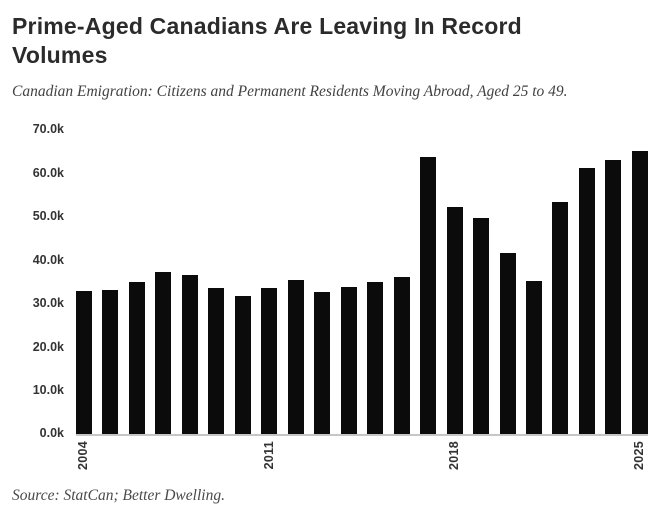 The width and height of the screenshot is (660, 516). Describe the element at coordinates (507, 343) in the screenshot. I see `bar-2020` at that location.